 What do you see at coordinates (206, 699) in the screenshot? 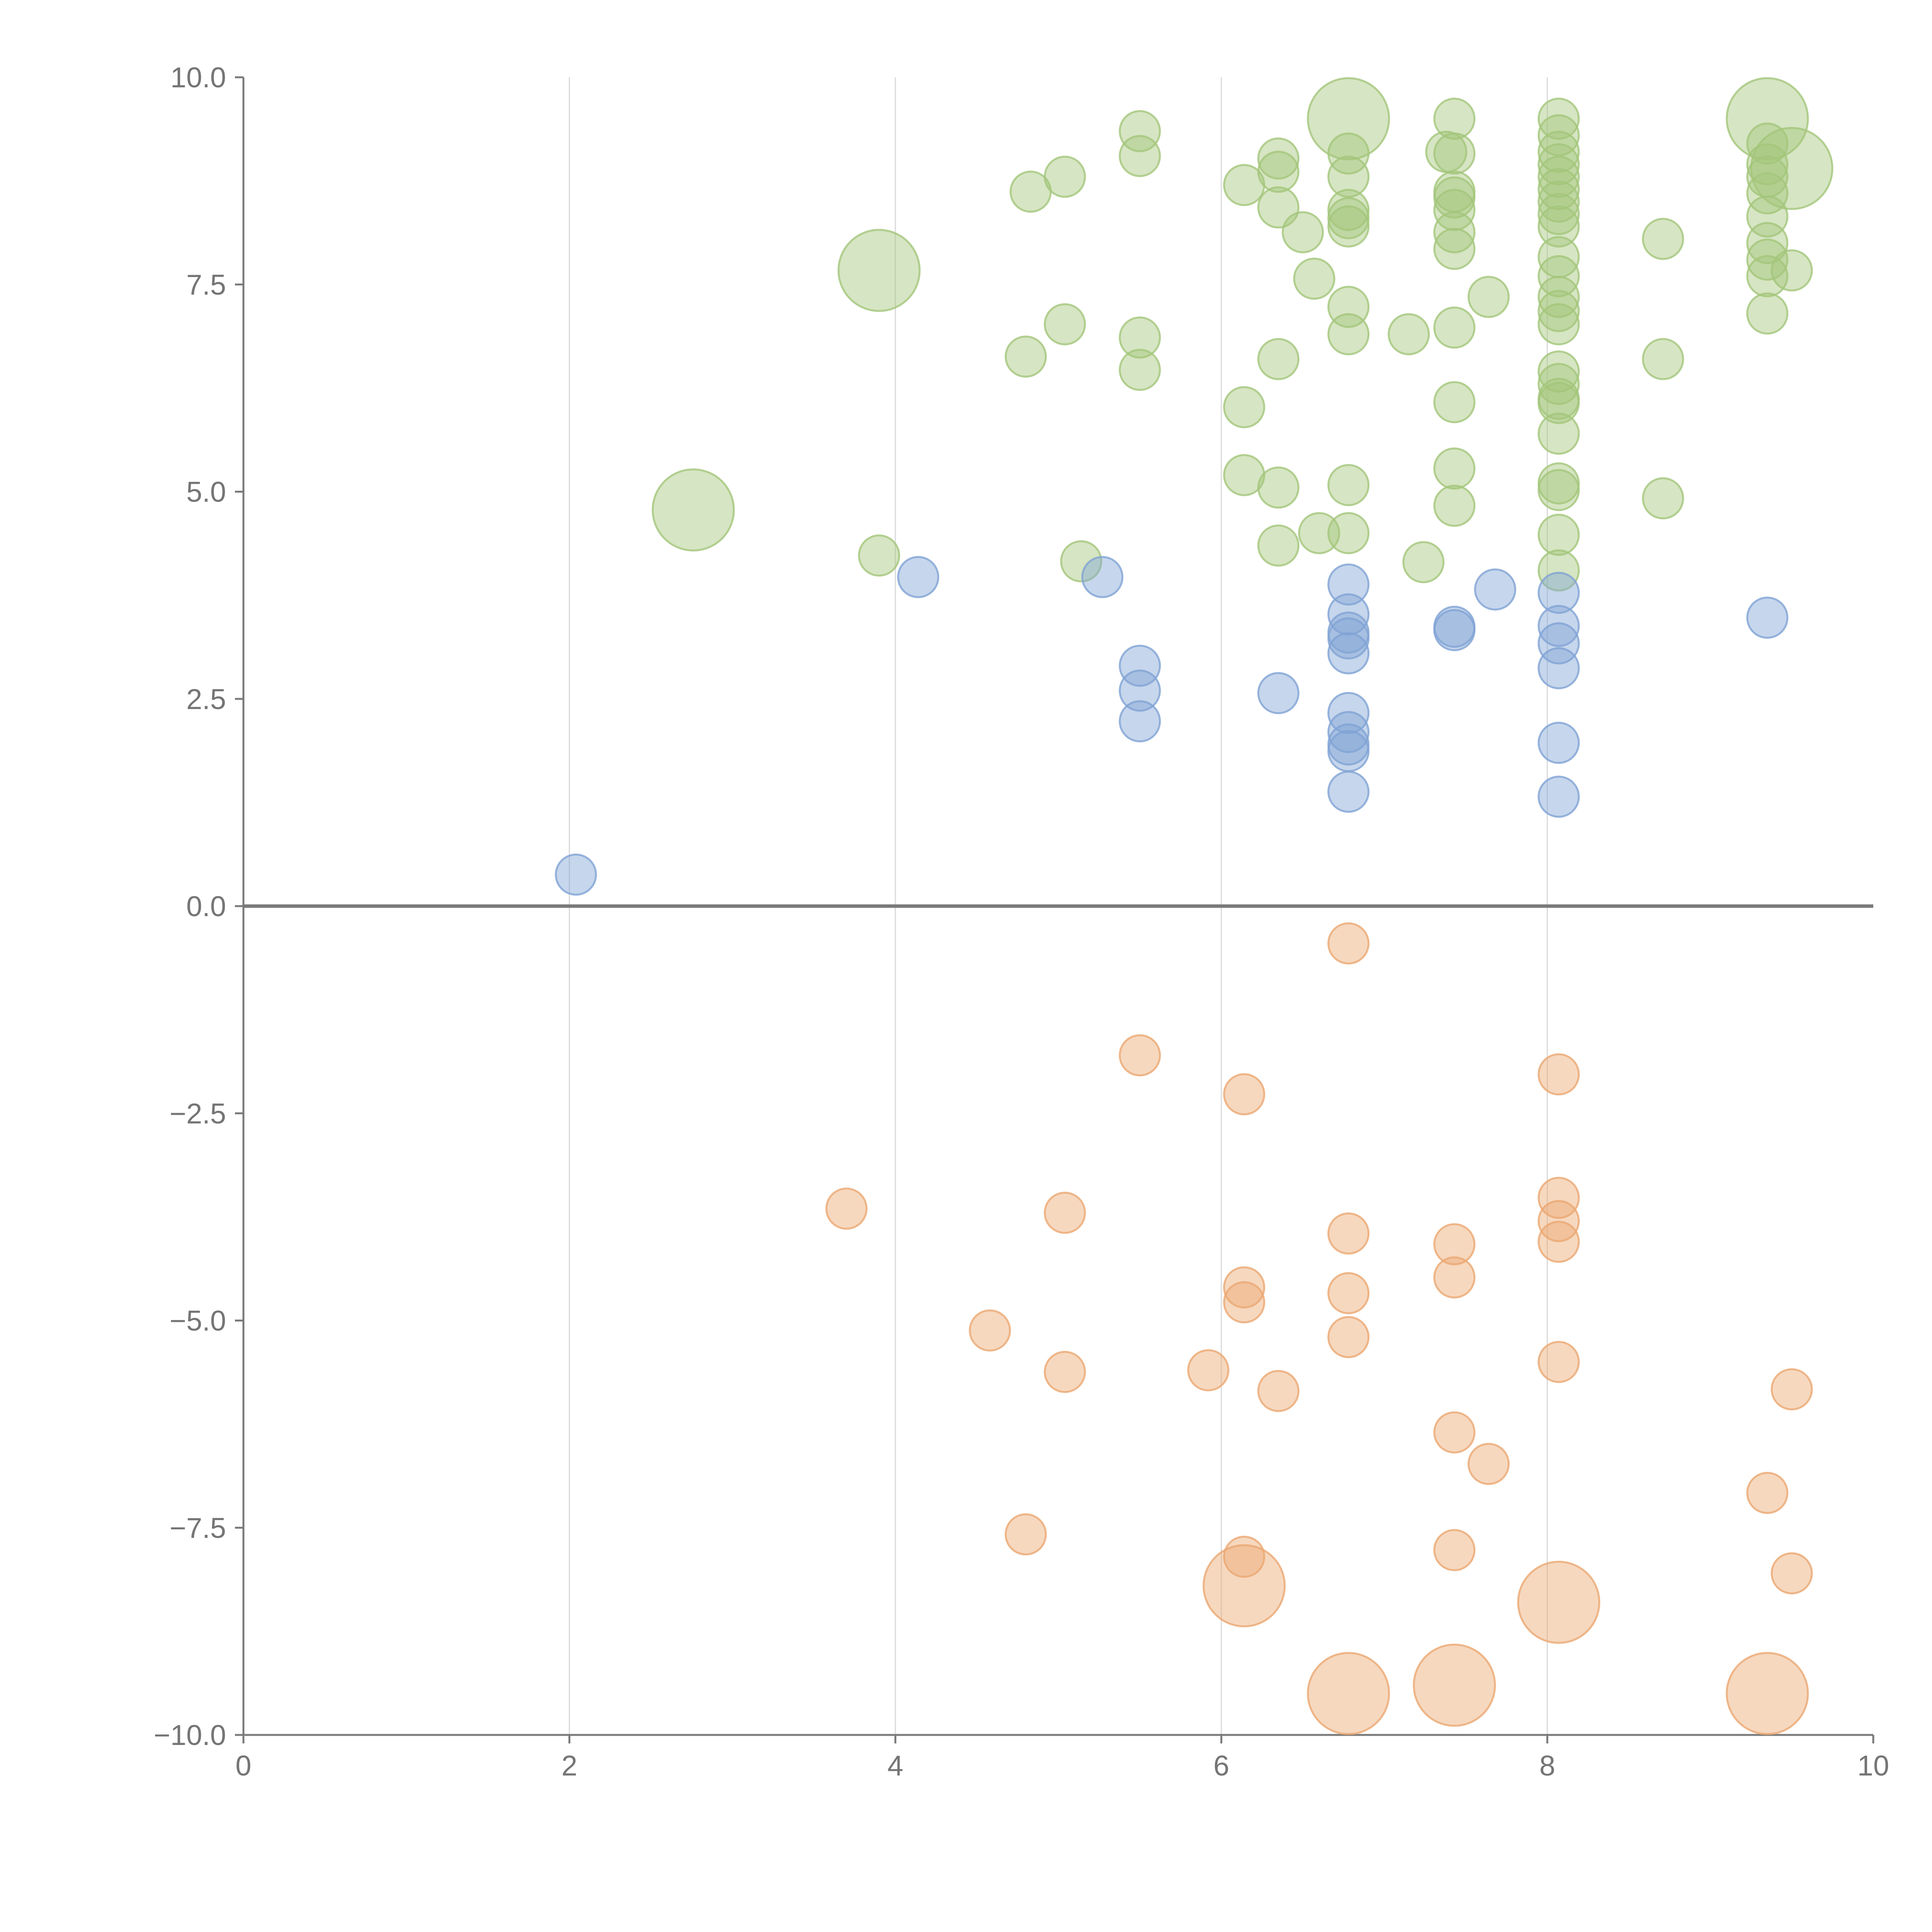
I see `y-tick-label: 2.5` at bounding box center [206, 699].